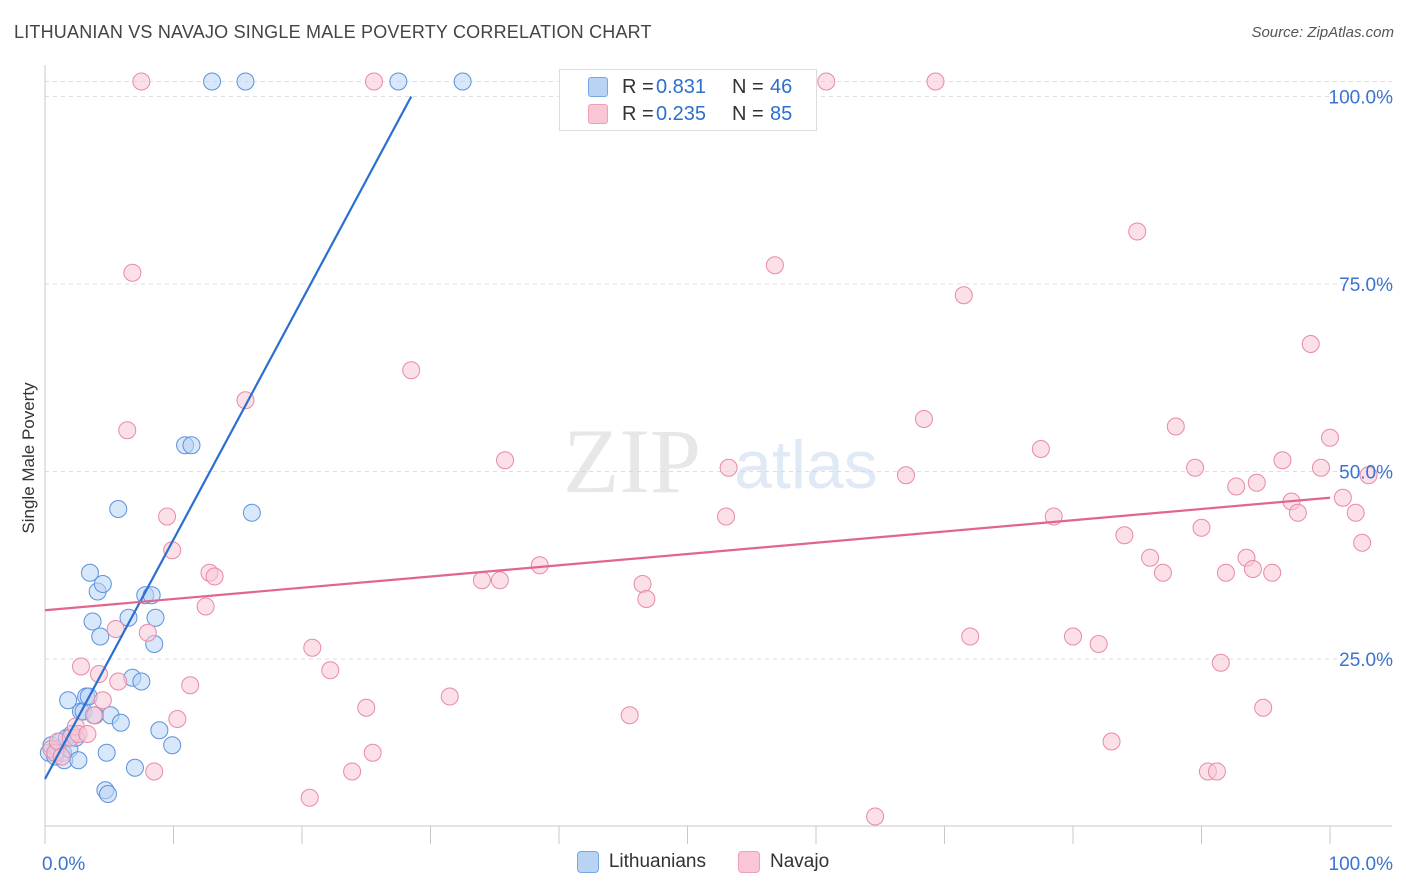  What do you see at coordinates (63, 864) in the screenshot?
I see `x-tick-label-min: 0.0%` at bounding box center [63, 864].